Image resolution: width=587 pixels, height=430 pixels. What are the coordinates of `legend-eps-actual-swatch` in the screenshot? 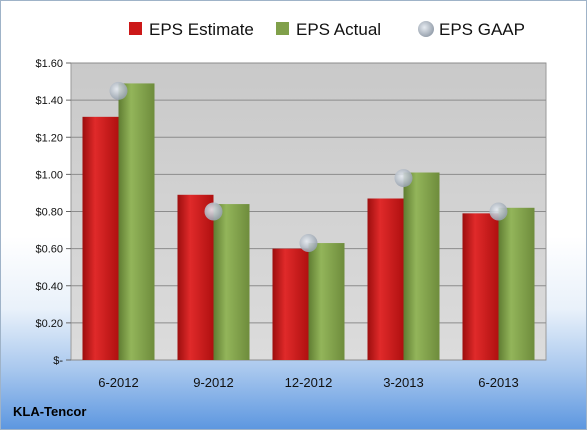 It's located at (282, 28).